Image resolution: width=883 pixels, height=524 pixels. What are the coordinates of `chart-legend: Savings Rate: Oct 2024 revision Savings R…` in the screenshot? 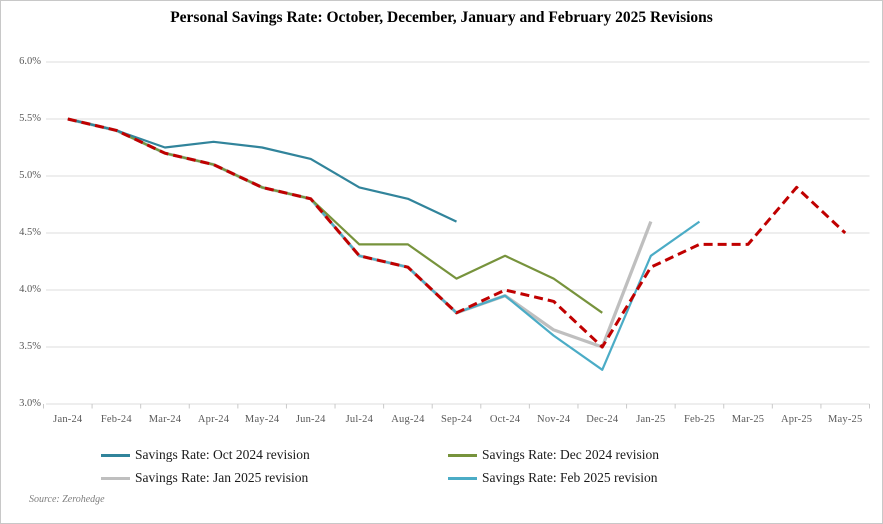 It's located at (414, 466).